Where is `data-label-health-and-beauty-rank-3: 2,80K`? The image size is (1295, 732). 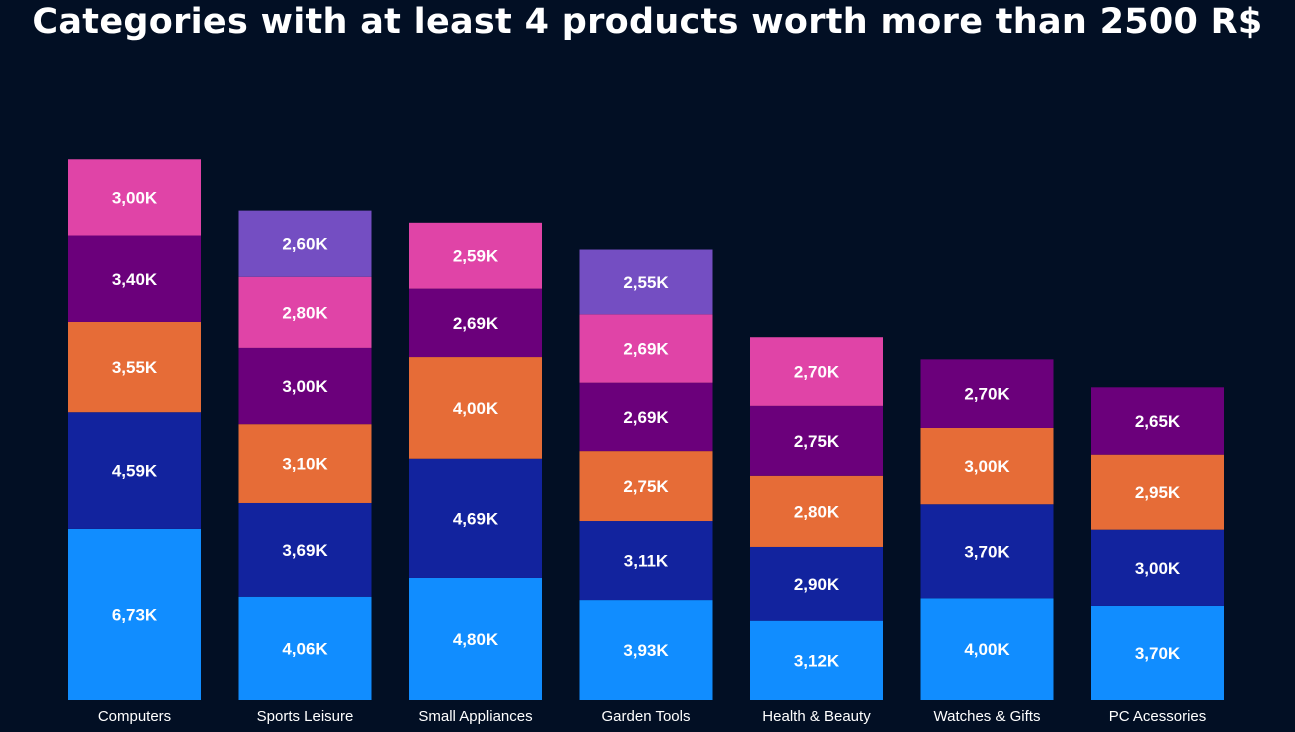
data-label-health-and-beauty-rank-3: 2,80K is located at coordinates (817, 511).